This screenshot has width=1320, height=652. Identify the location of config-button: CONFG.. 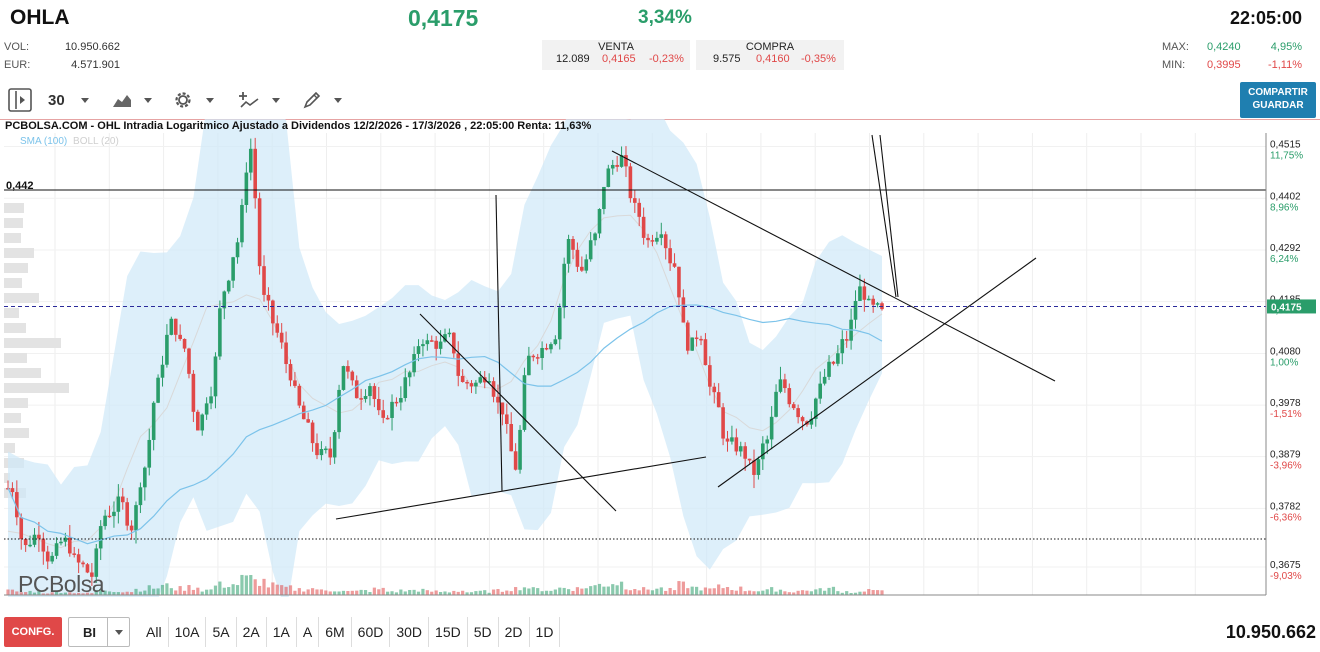
(33, 632).